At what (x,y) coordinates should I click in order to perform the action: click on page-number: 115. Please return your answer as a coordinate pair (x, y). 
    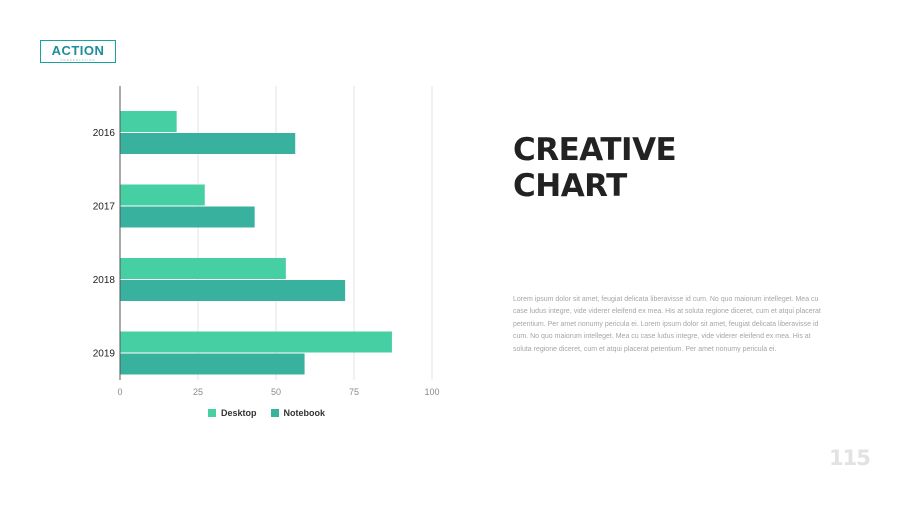
    Looking at the image, I should click on (850, 458).